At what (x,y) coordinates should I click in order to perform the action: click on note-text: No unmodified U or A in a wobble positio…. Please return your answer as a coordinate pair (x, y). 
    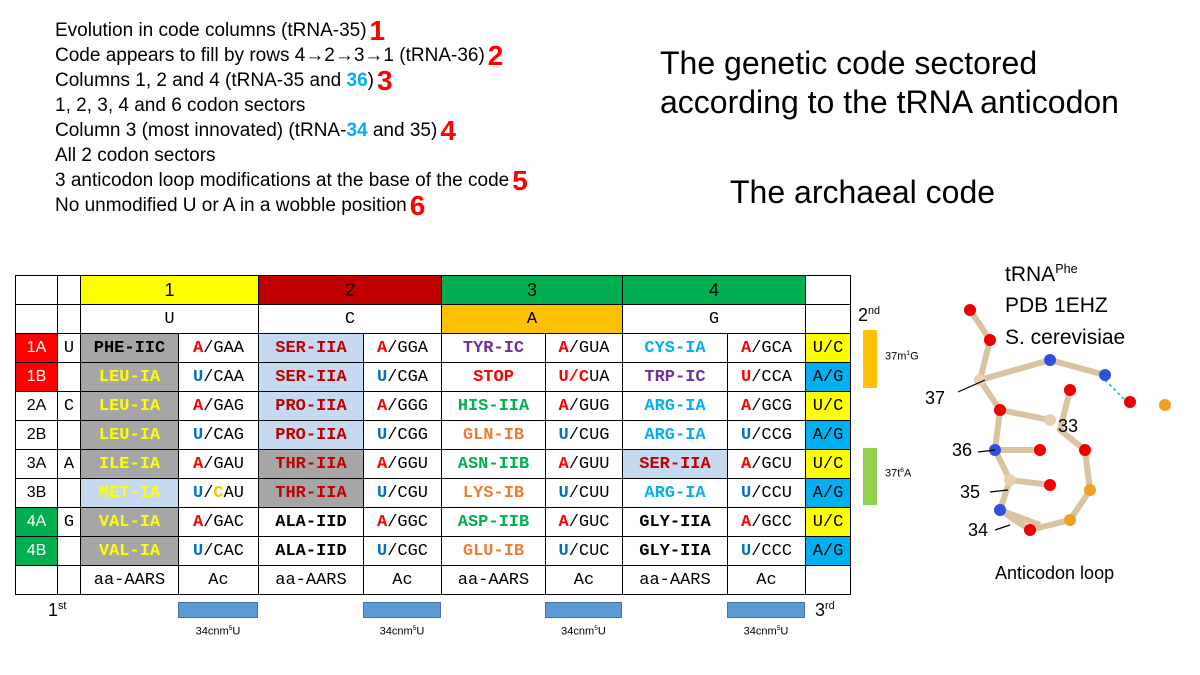
    Looking at the image, I should click on (231, 205).